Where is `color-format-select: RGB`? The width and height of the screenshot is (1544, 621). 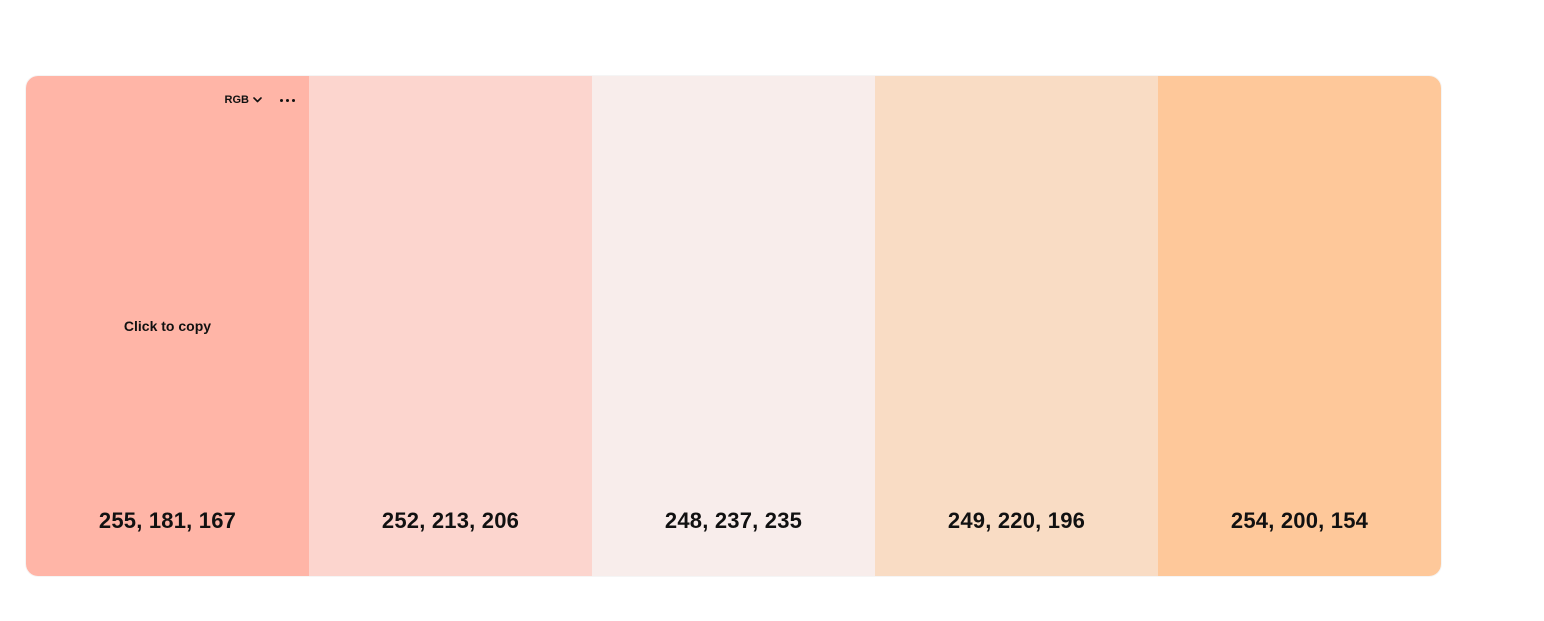 color-format-select: RGB is located at coordinates (243, 100).